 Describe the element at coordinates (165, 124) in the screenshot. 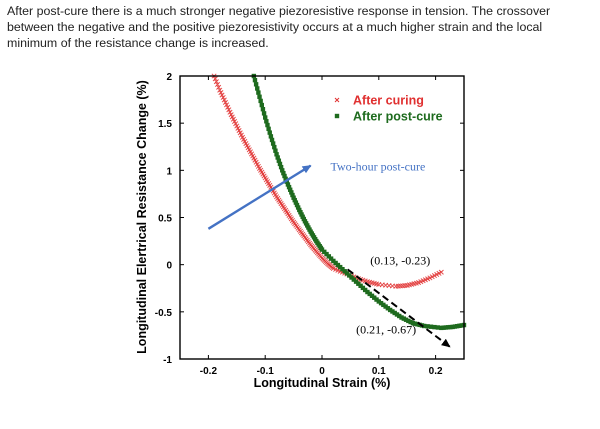

I see `y-tick-label: 1.5` at that location.